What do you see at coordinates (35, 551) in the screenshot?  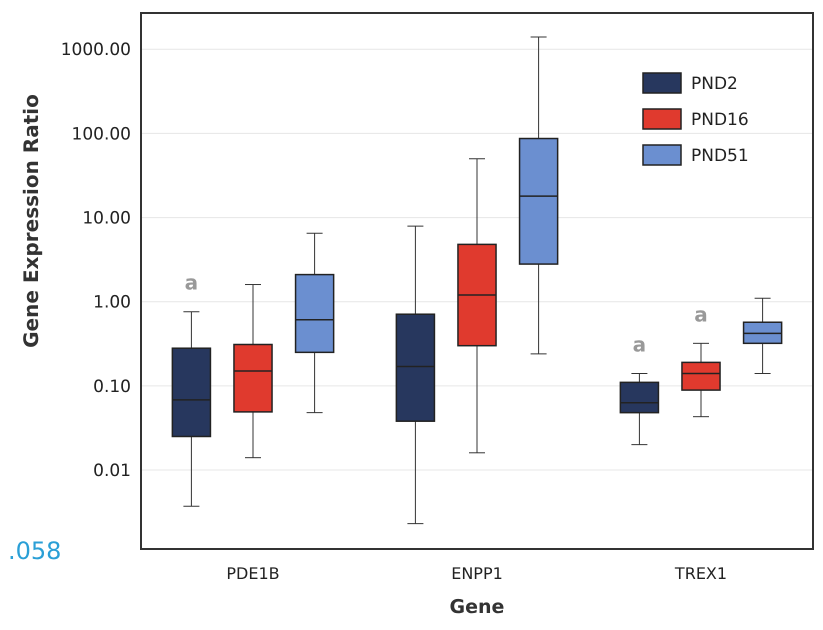 I see `text: .058` at bounding box center [35, 551].